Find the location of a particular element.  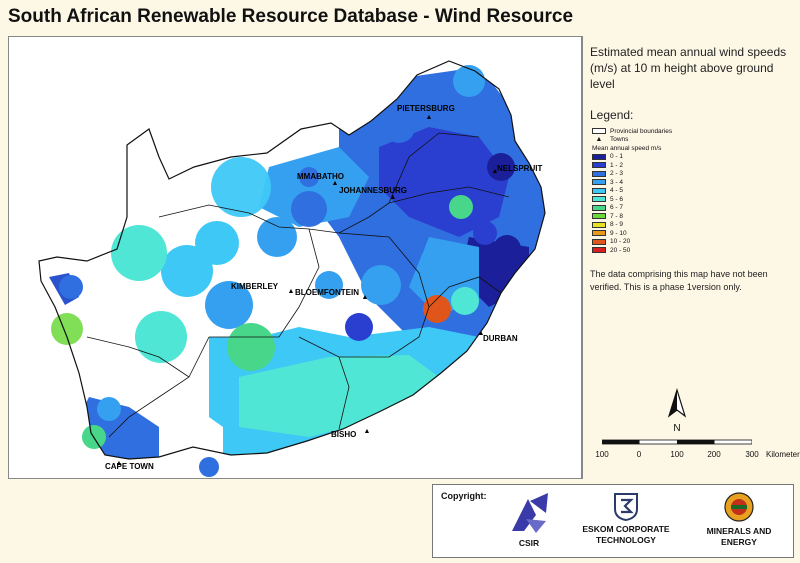

legend-class-label: 6 - 7 is located at coordinates (617, 208).